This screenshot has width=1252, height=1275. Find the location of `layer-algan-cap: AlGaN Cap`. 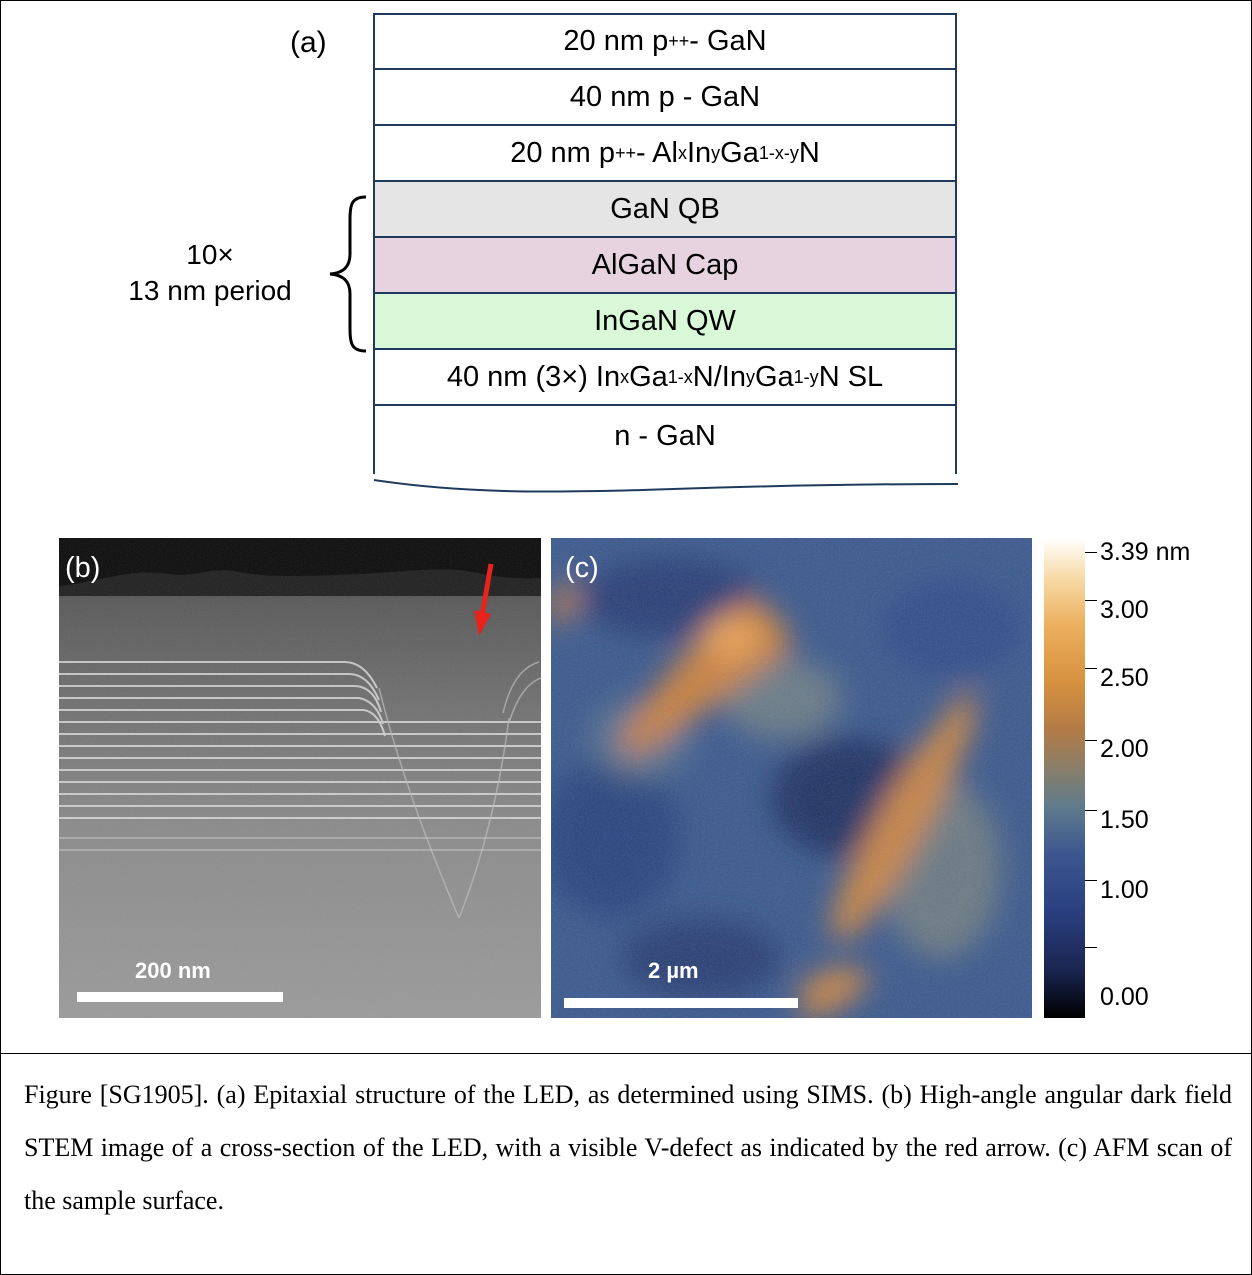

layer-algan-cap: AlGaN Cap is located at coordinates (665, 266).